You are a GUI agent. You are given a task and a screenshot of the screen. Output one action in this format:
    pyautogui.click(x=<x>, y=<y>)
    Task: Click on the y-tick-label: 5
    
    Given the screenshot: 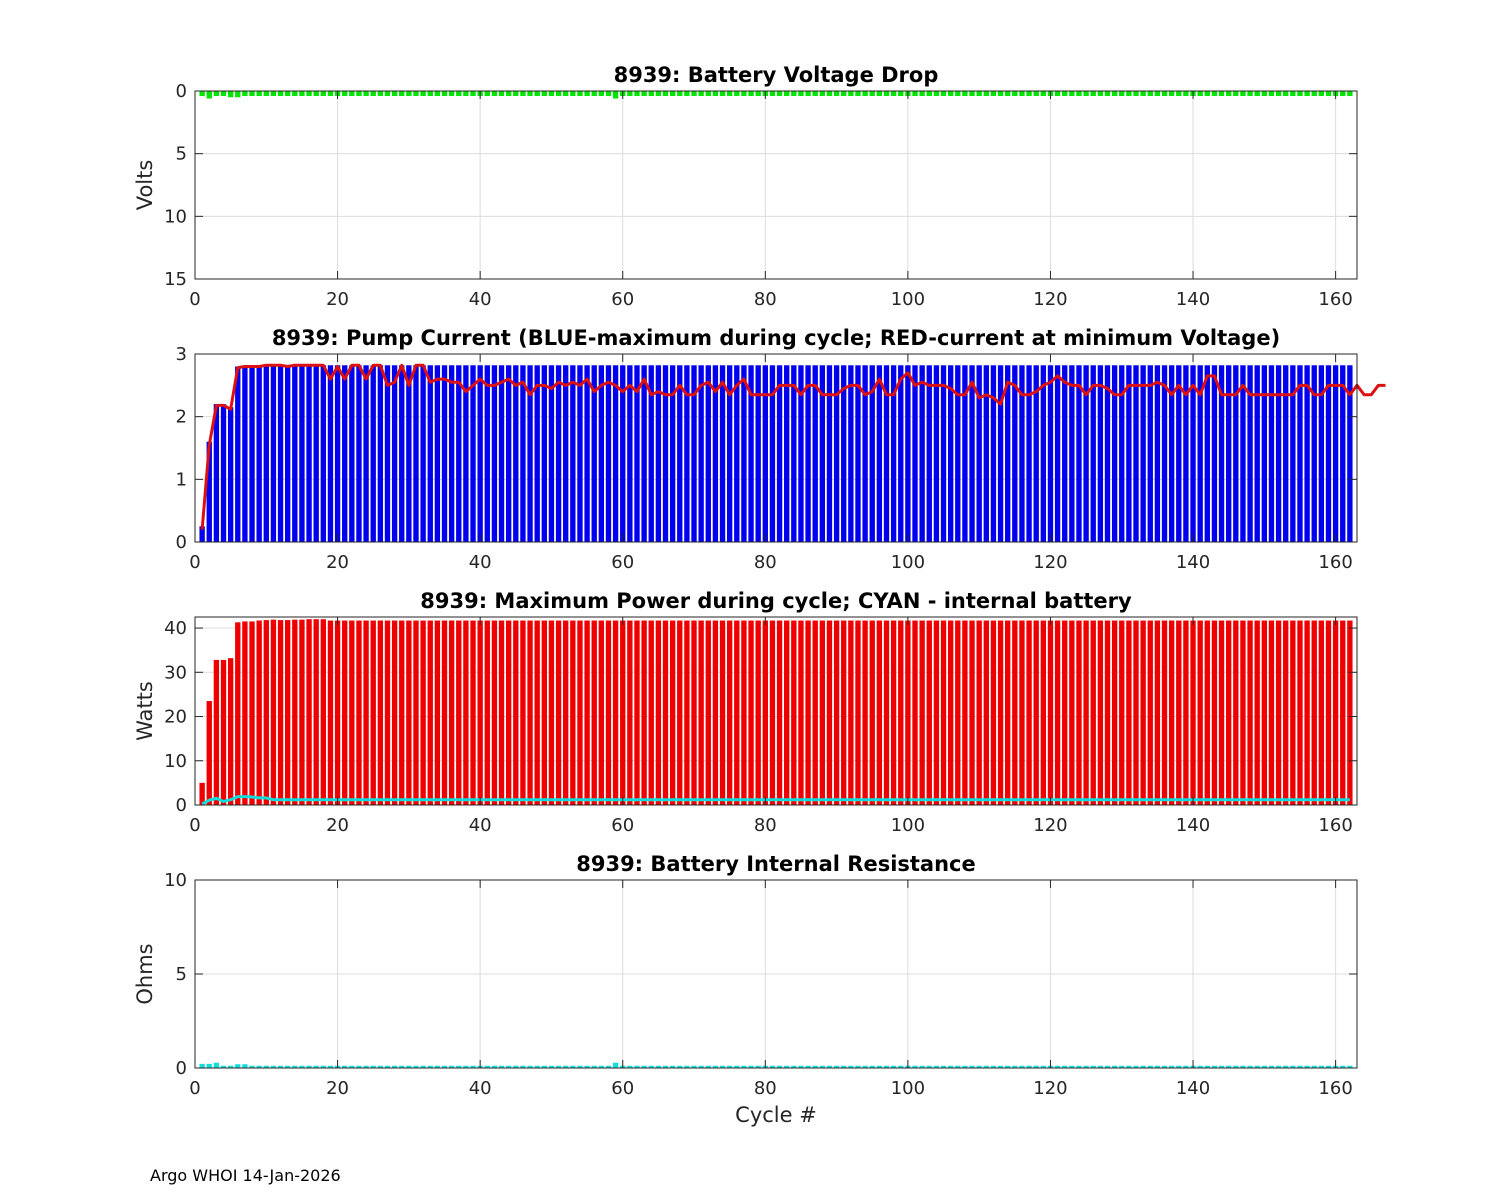 What is the action you would take?
    pyautogui.click(x=181, y=974)
    